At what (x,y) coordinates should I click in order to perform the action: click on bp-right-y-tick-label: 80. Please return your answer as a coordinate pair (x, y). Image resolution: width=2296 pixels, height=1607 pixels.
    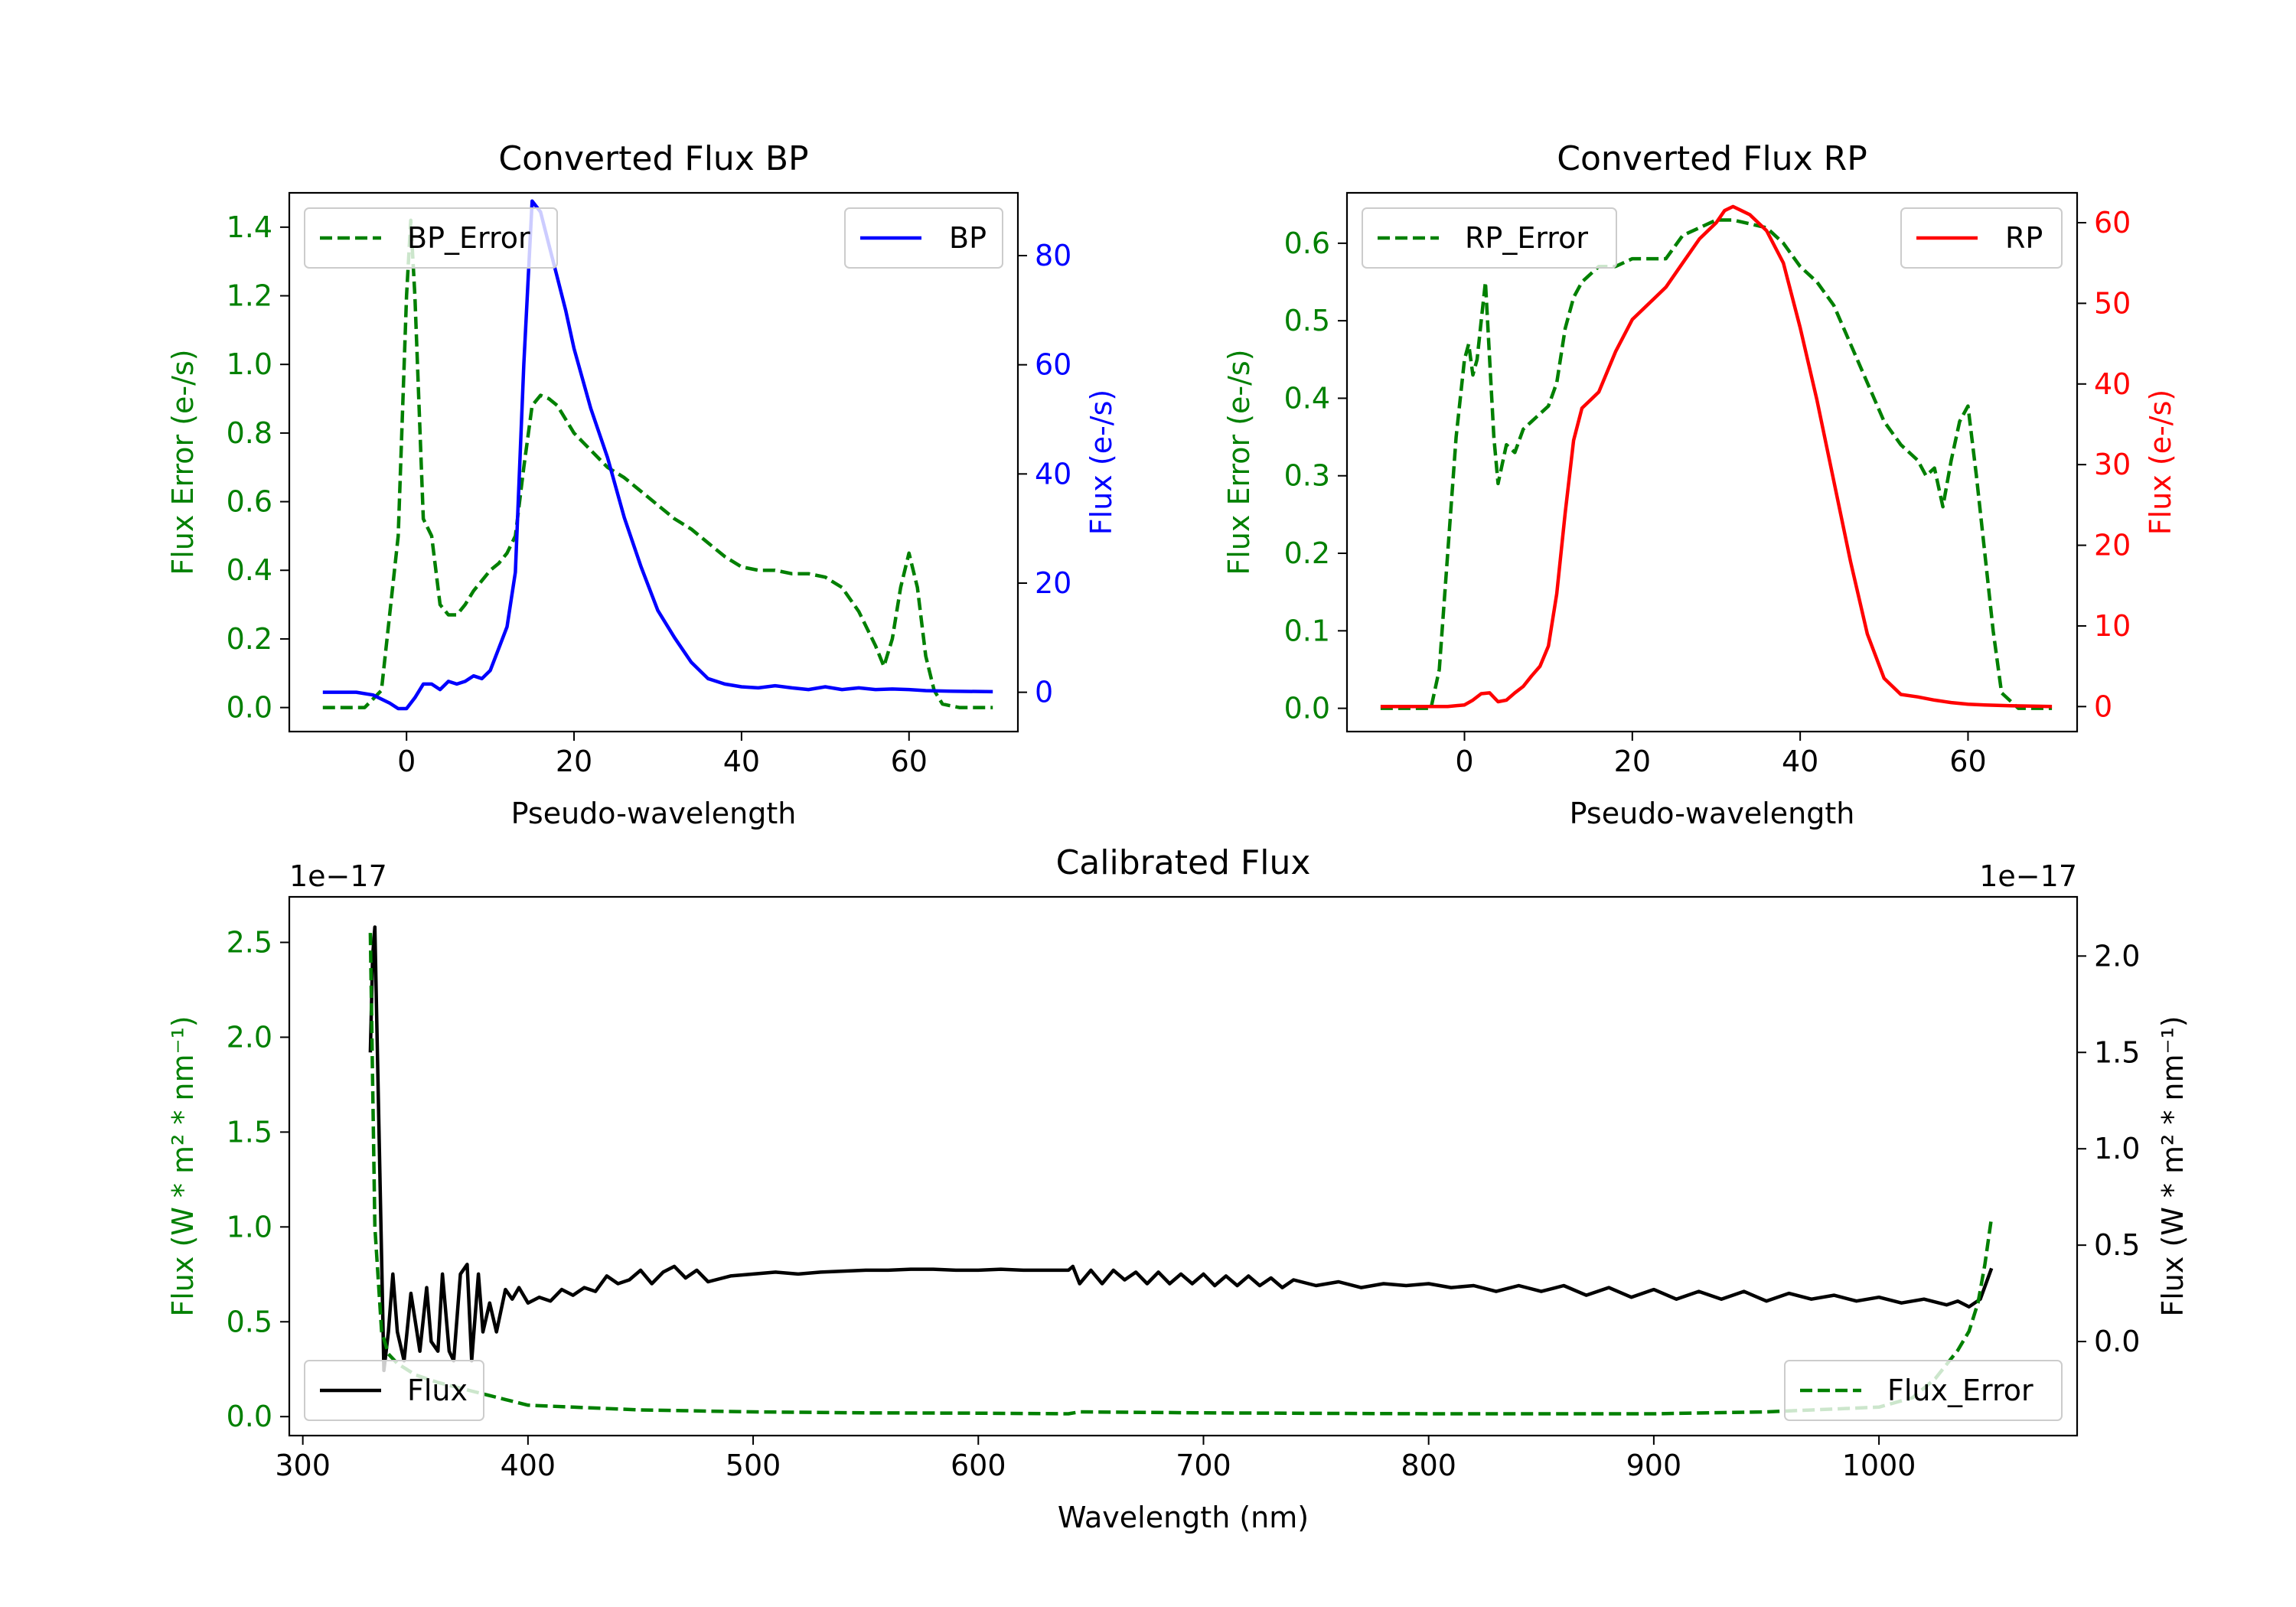
    Looking at the image, I should click on (1053, 256).